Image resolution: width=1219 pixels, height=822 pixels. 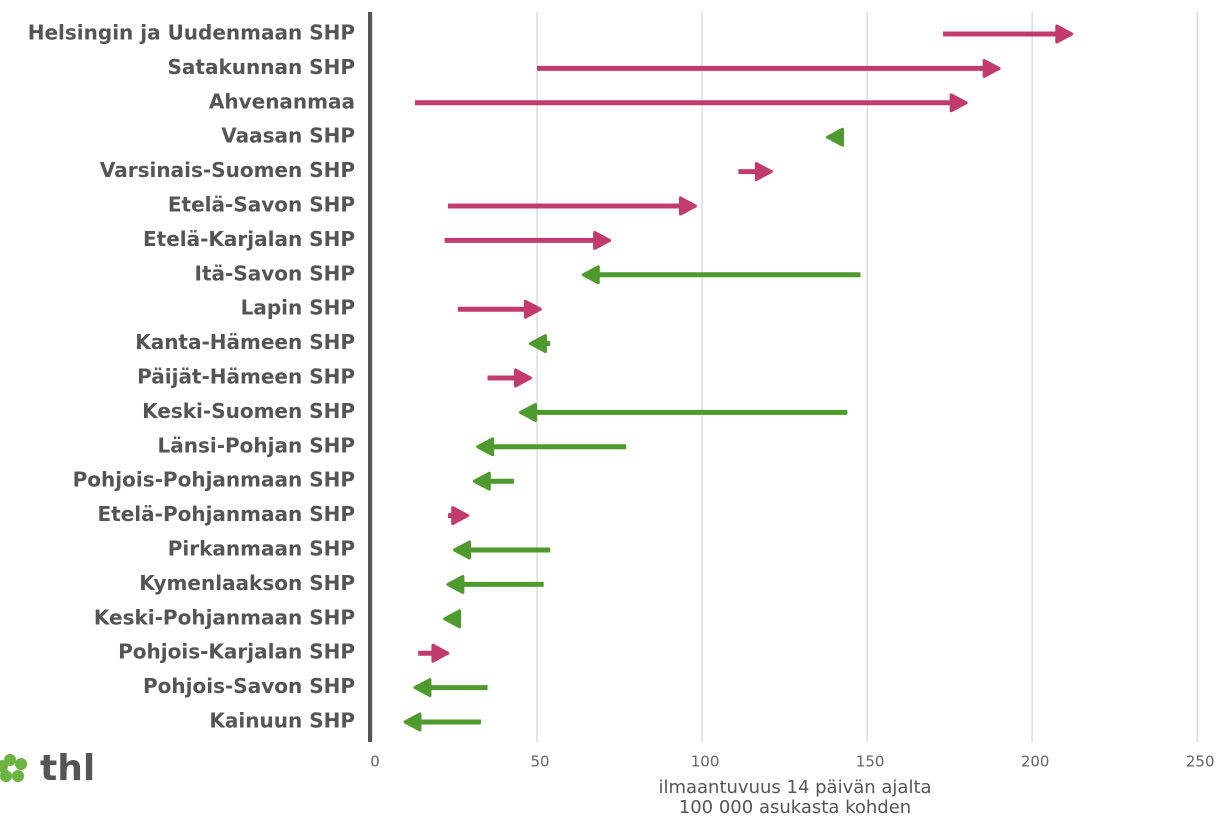 I want to click on x-axis-label: 100 000 asukasta kohden, so click(x=795, y=807).